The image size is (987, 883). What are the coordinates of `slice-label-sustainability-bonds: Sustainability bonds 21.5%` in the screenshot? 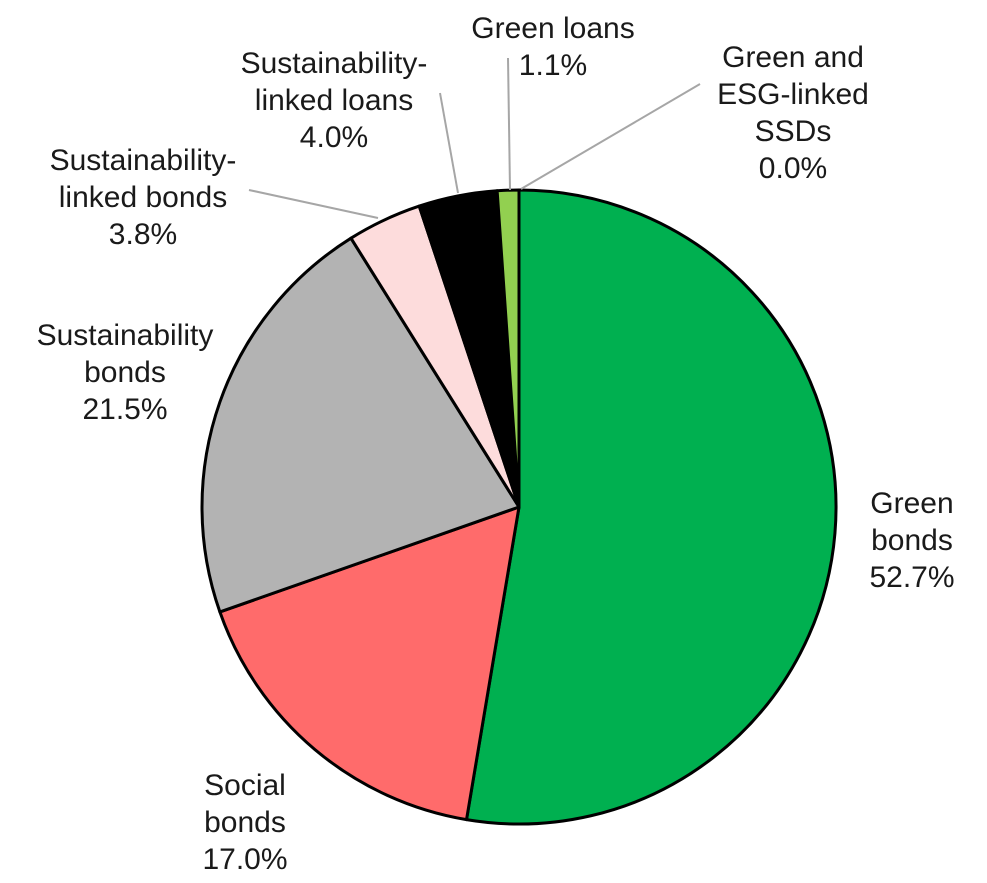 It's located at (125, 372).